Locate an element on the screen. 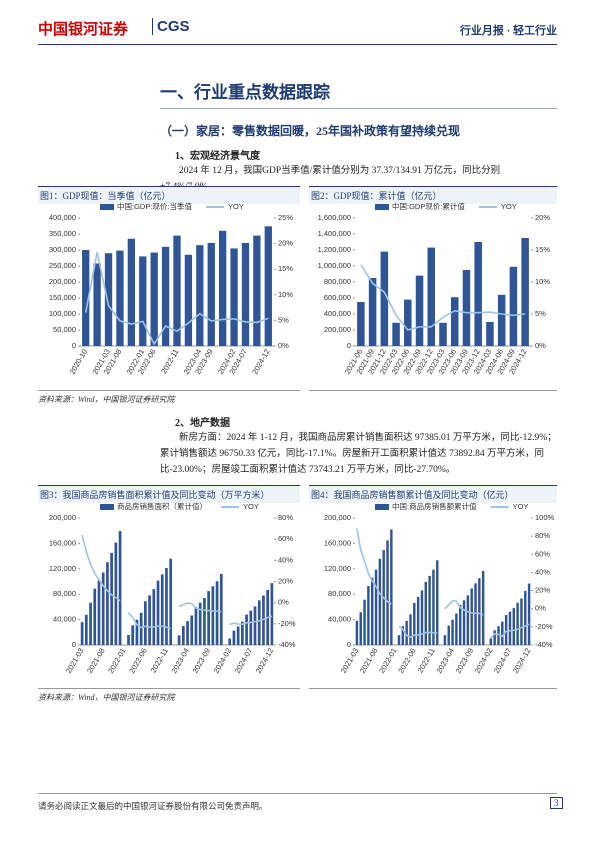  y-tick-label: 150,000 is located at coordinates (62, 297).